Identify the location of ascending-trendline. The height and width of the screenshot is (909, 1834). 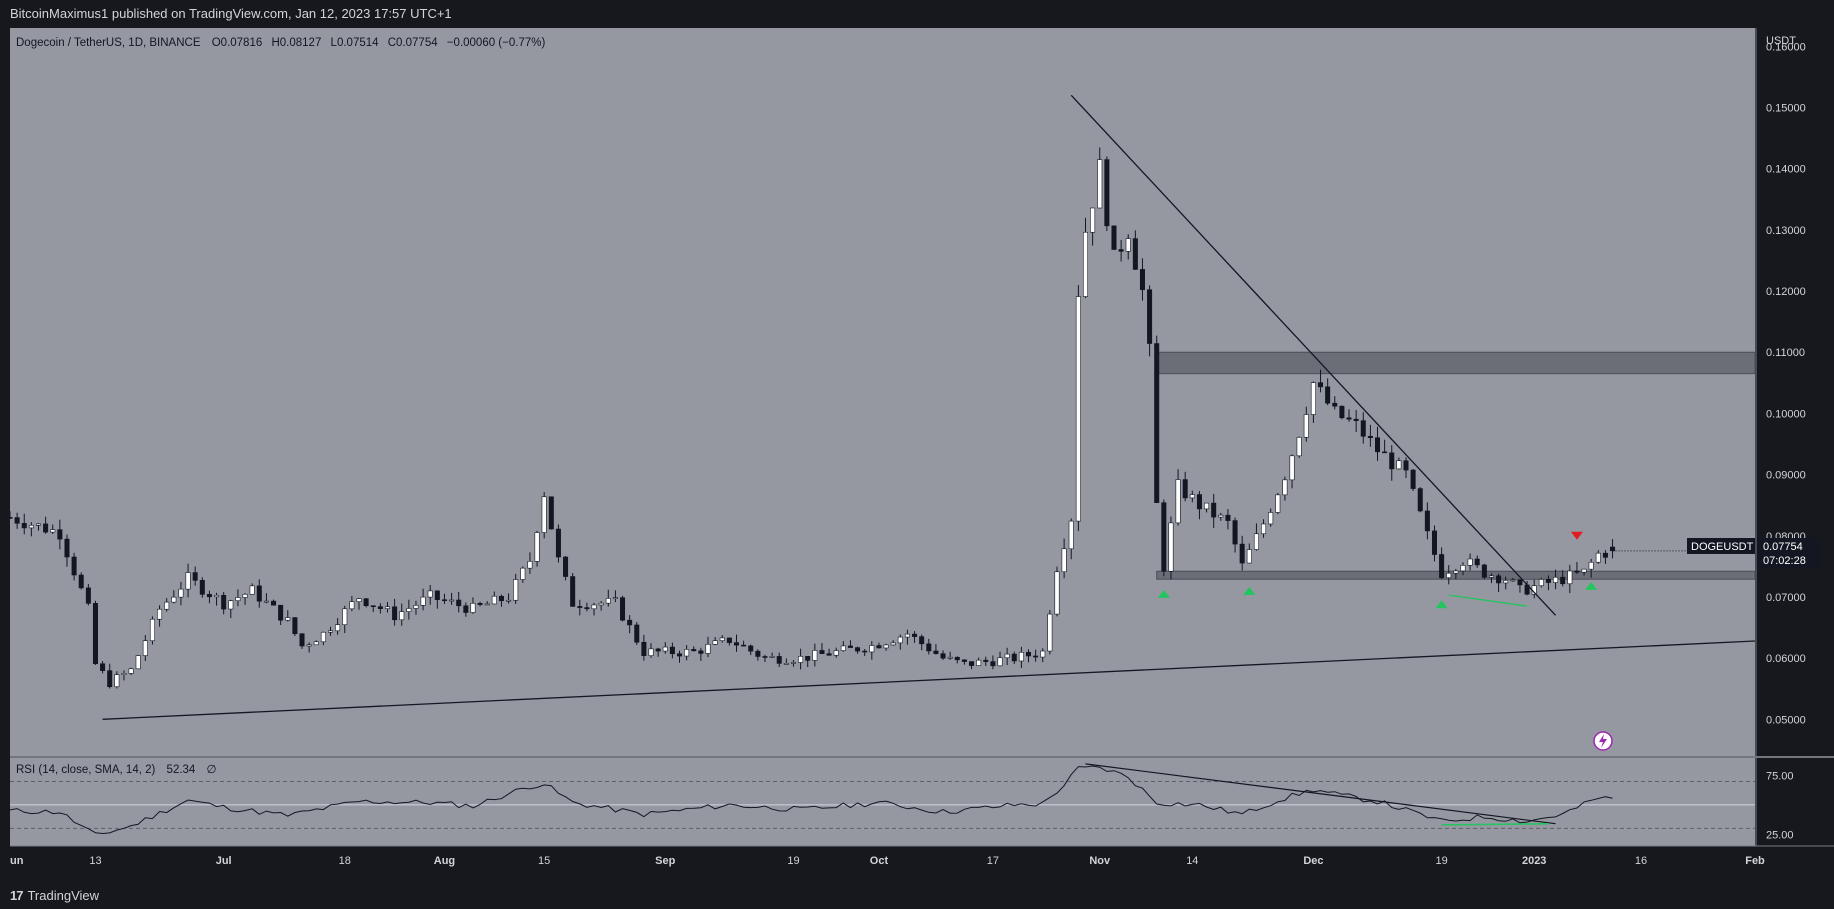
(928, 680).